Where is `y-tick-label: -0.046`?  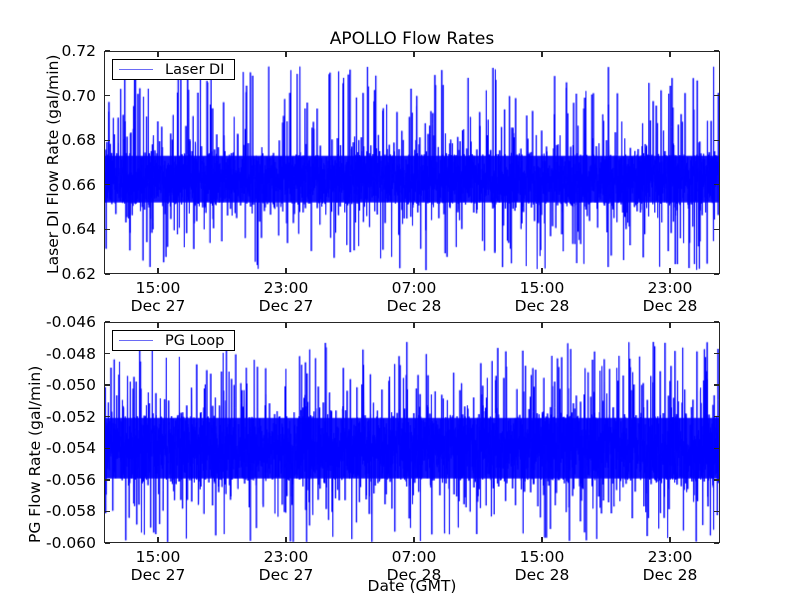
y-tick-label: -0.046 is located at coordinates (71, 322).